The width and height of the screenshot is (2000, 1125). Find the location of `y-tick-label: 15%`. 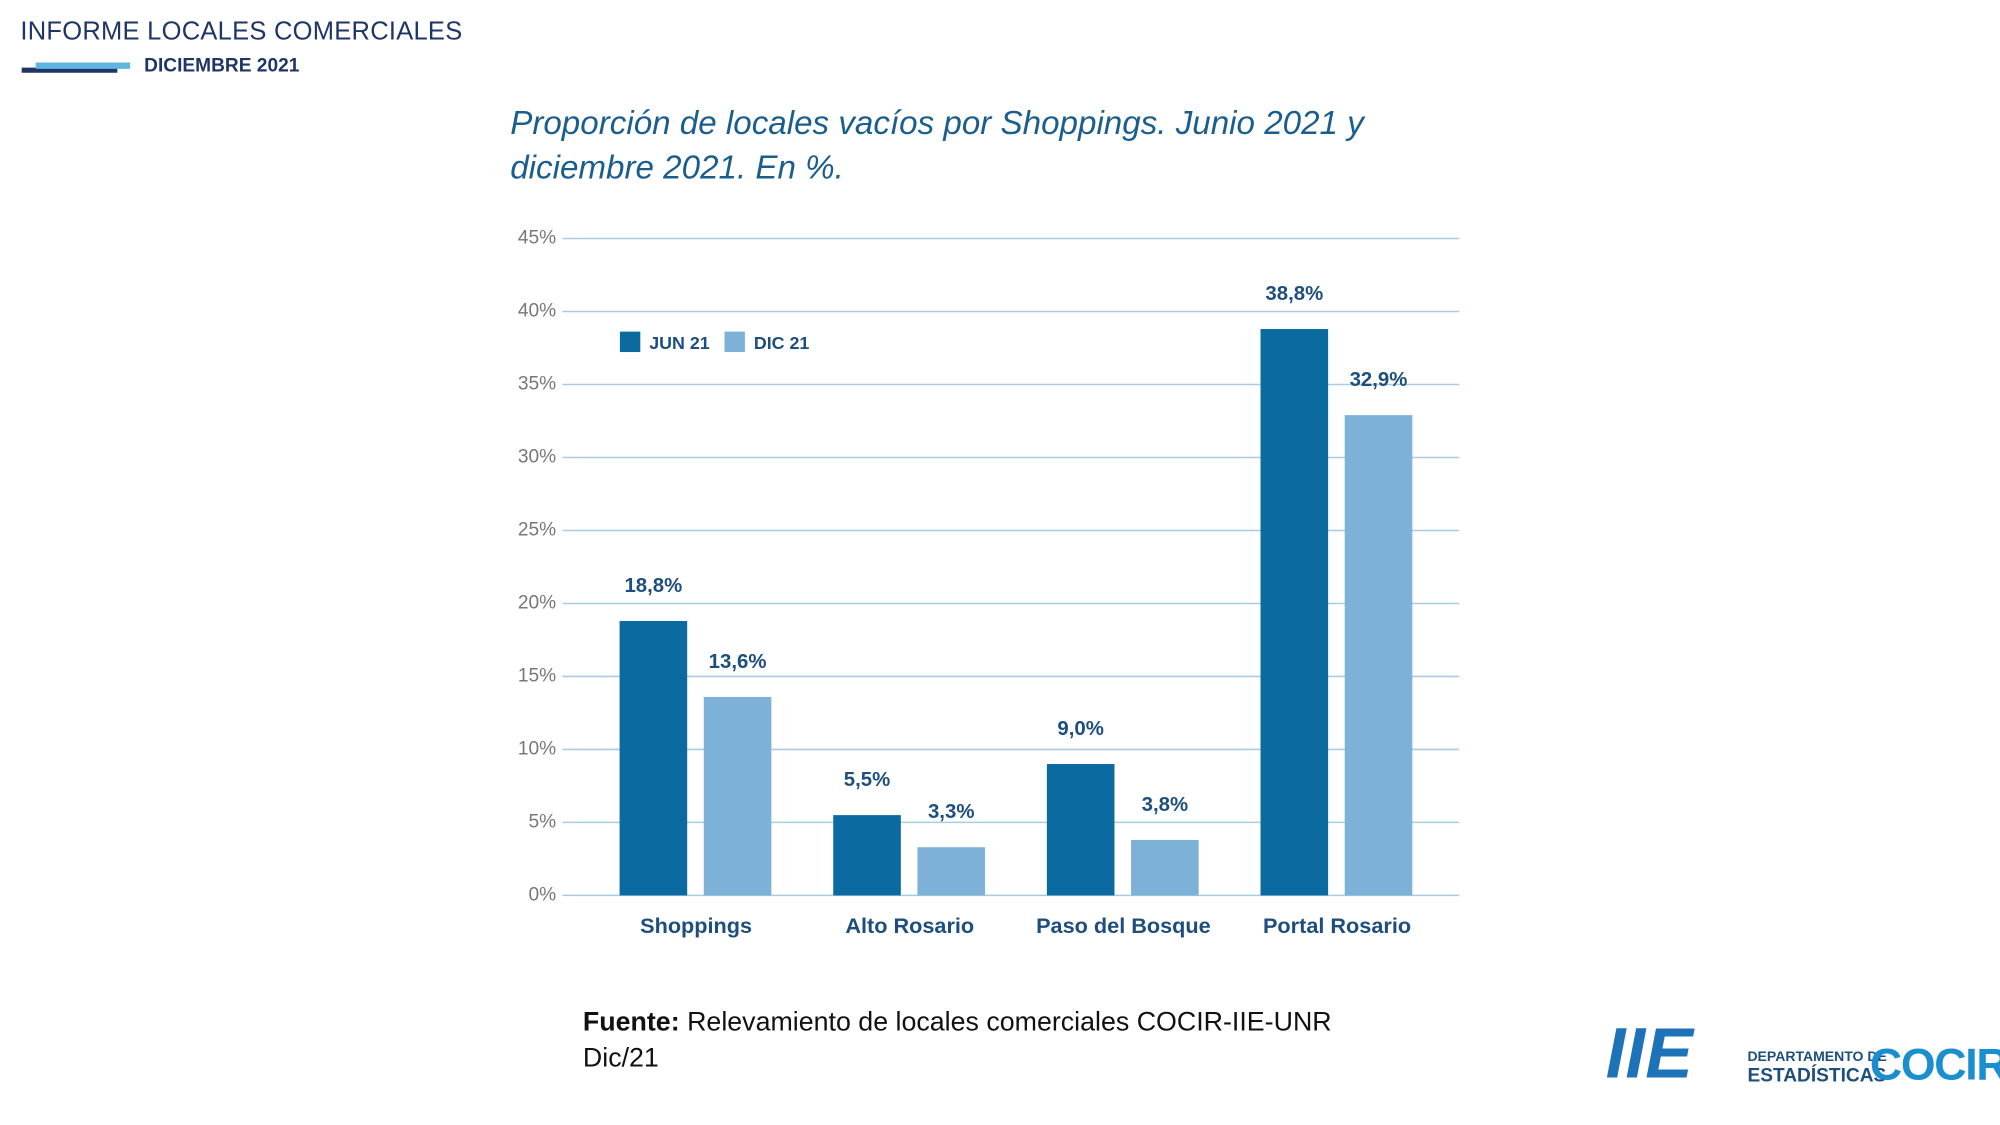

y-tick-label: 15% is located at coordinates (537, 675).